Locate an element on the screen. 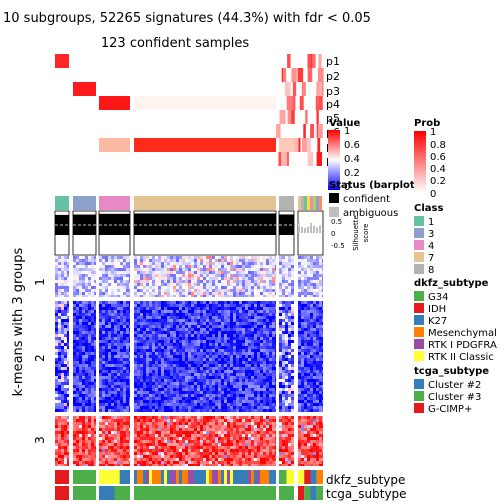  silhouette-bar is located at coordinates (317, 230).